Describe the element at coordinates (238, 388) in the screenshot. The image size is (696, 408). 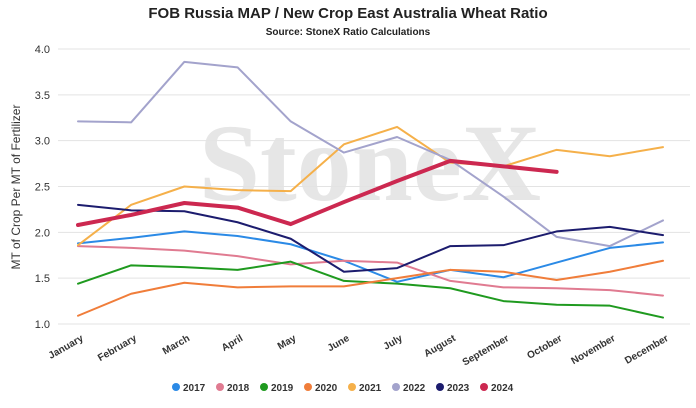
I see `legend-label: 2018` at that location.